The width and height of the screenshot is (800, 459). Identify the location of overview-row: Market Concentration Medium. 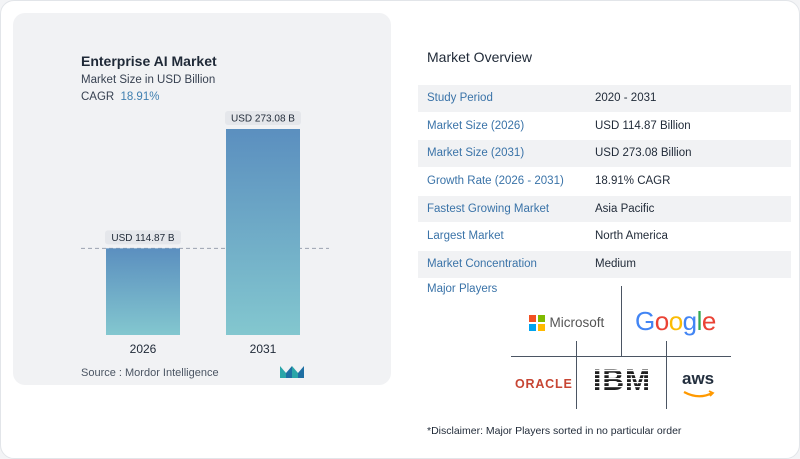
(604, 265).